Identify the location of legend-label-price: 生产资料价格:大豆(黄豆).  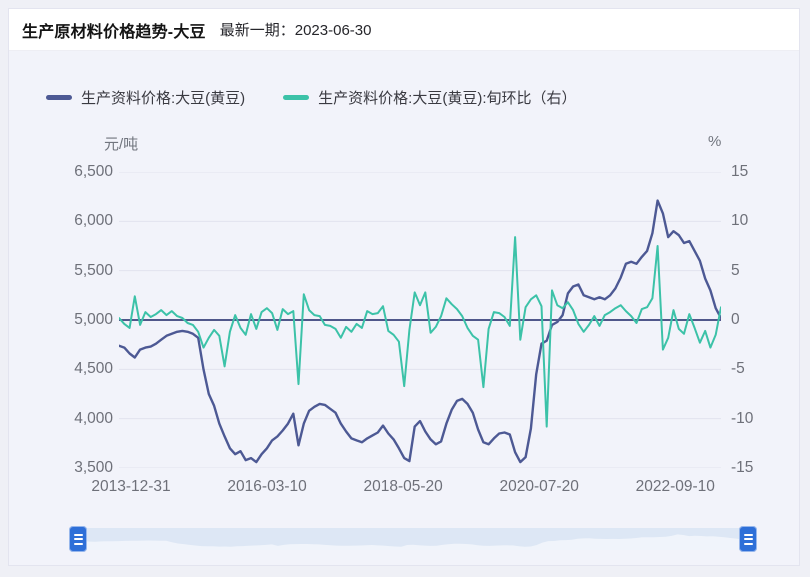
(163, 98).